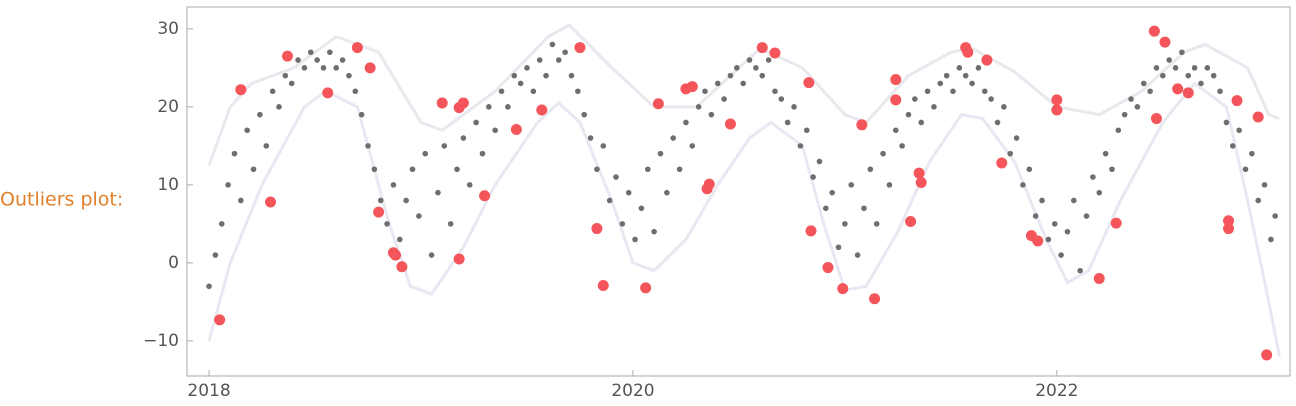  What do you see at coordinates (161, 341) in the screenshot?
I see `y-tick-label: −10` at bounding box center [161, 341].